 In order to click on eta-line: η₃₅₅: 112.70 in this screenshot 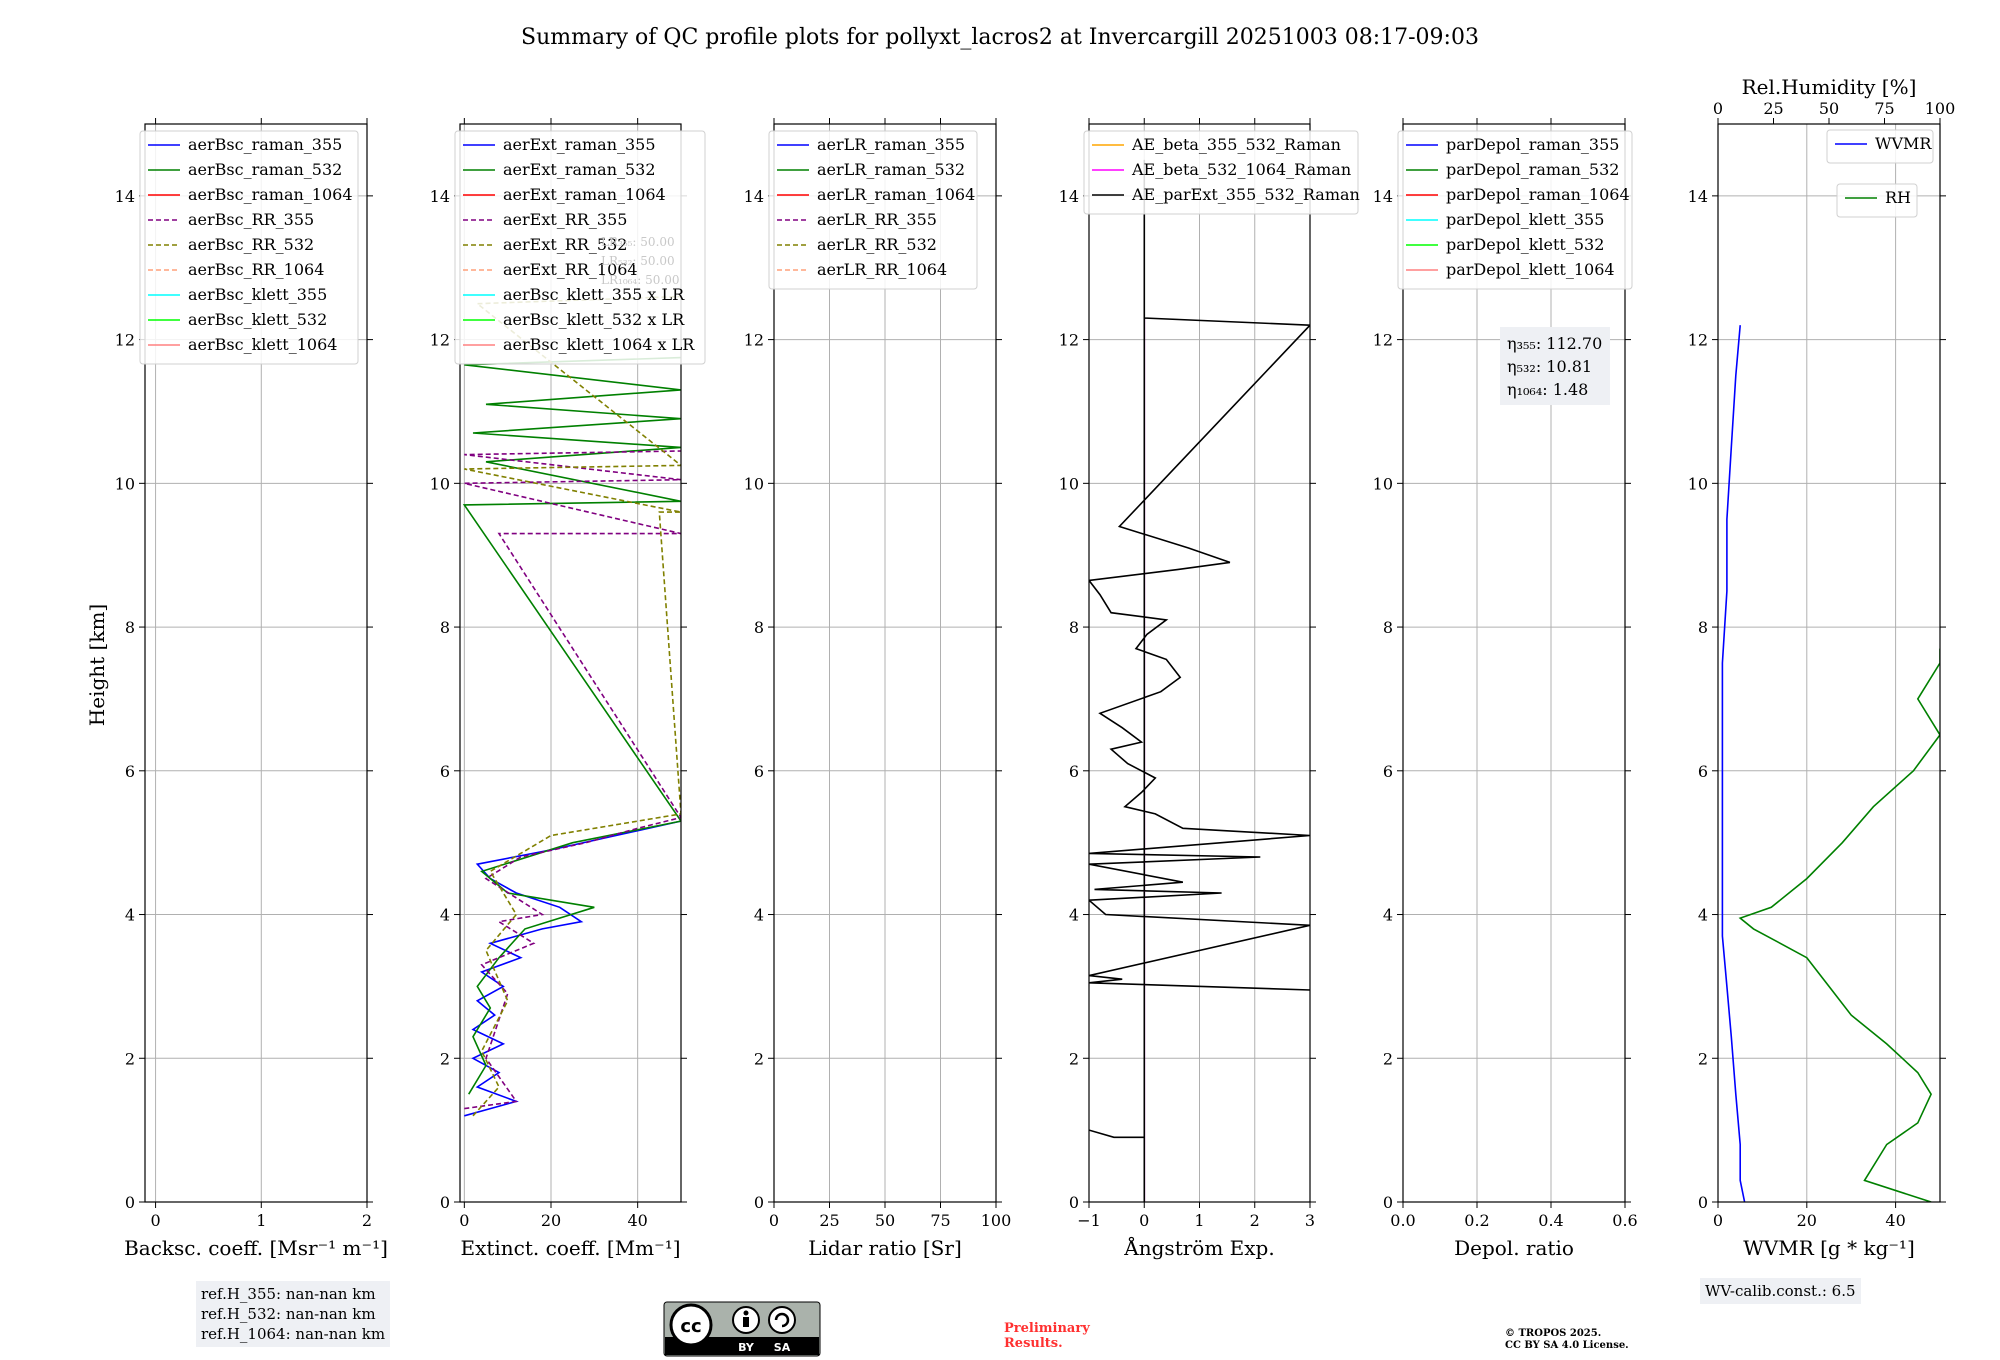, I will do `click(1554, 343)`.